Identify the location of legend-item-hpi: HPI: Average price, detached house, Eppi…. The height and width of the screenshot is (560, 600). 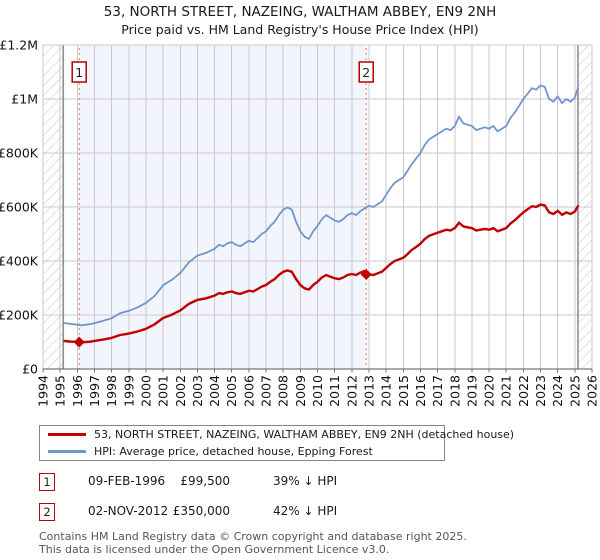
(242, 451).